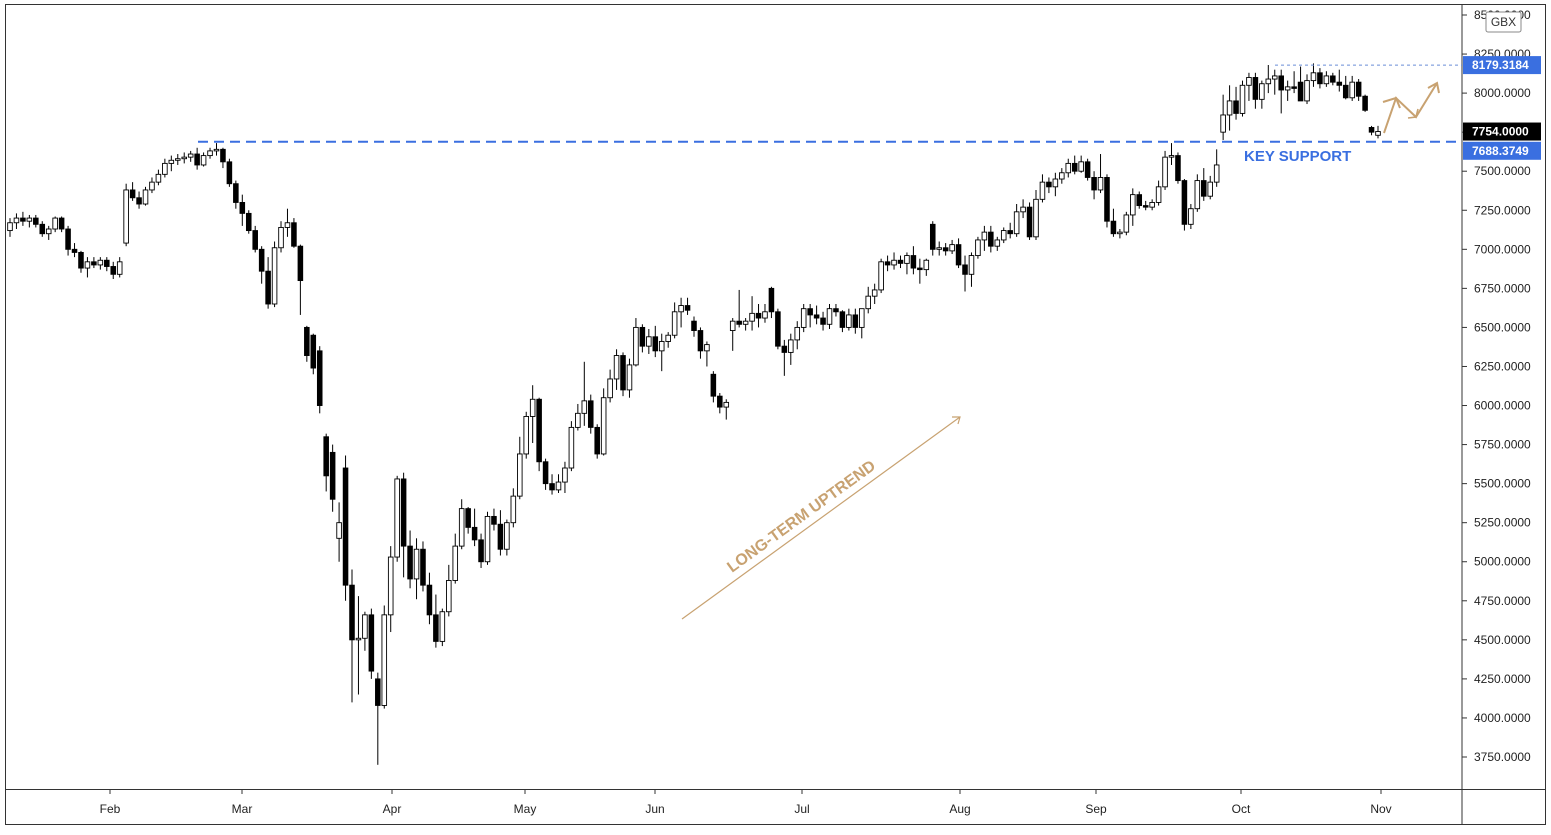  What do you see at coordinates (821, 518) in the screenshot?
I see `long-term-uptrend-line` at bounding box center [821, 518].